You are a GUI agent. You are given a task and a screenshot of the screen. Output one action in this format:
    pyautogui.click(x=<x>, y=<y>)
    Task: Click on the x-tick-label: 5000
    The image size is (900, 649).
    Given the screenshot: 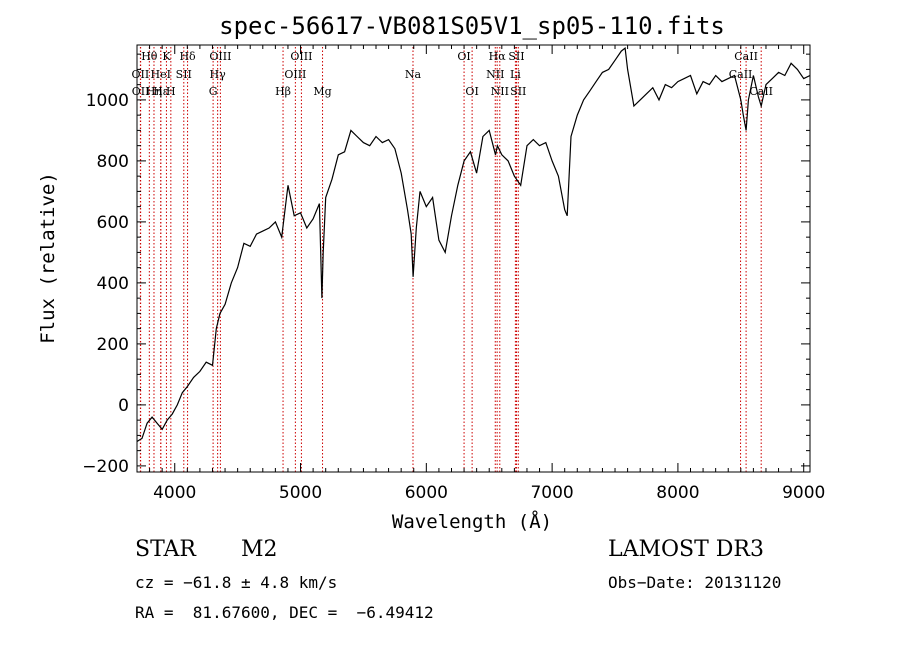 What is the action you would take?
    pyautogui.click(x=300, y=493)
    